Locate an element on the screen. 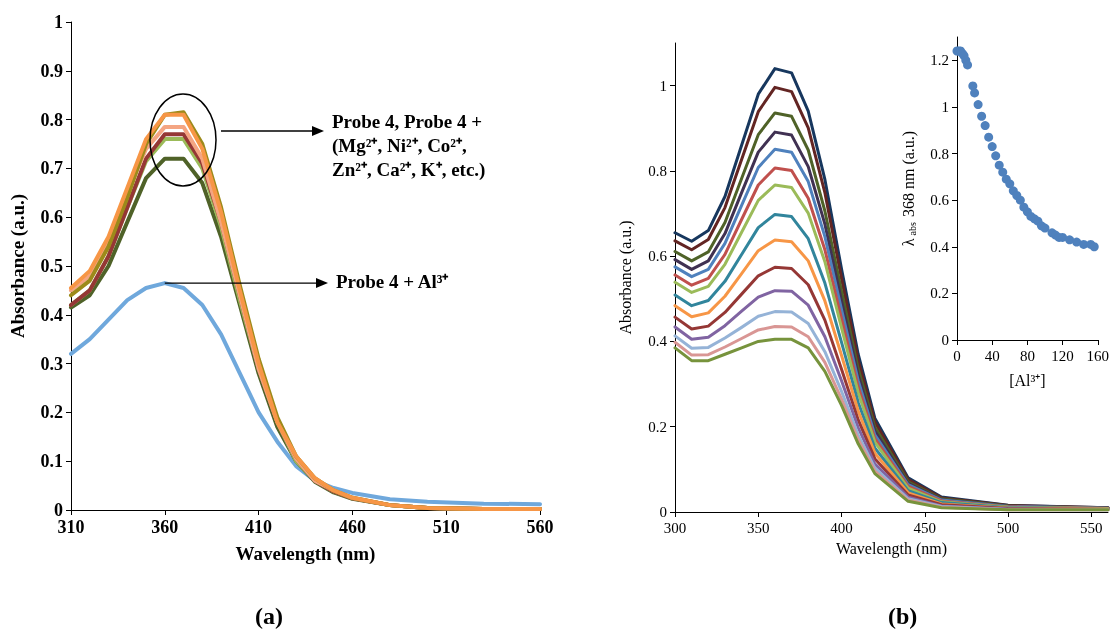 The height and width of the screenshot is (639, 1115). y-tick-label: 1.2 is located at coordinates (939, 60).